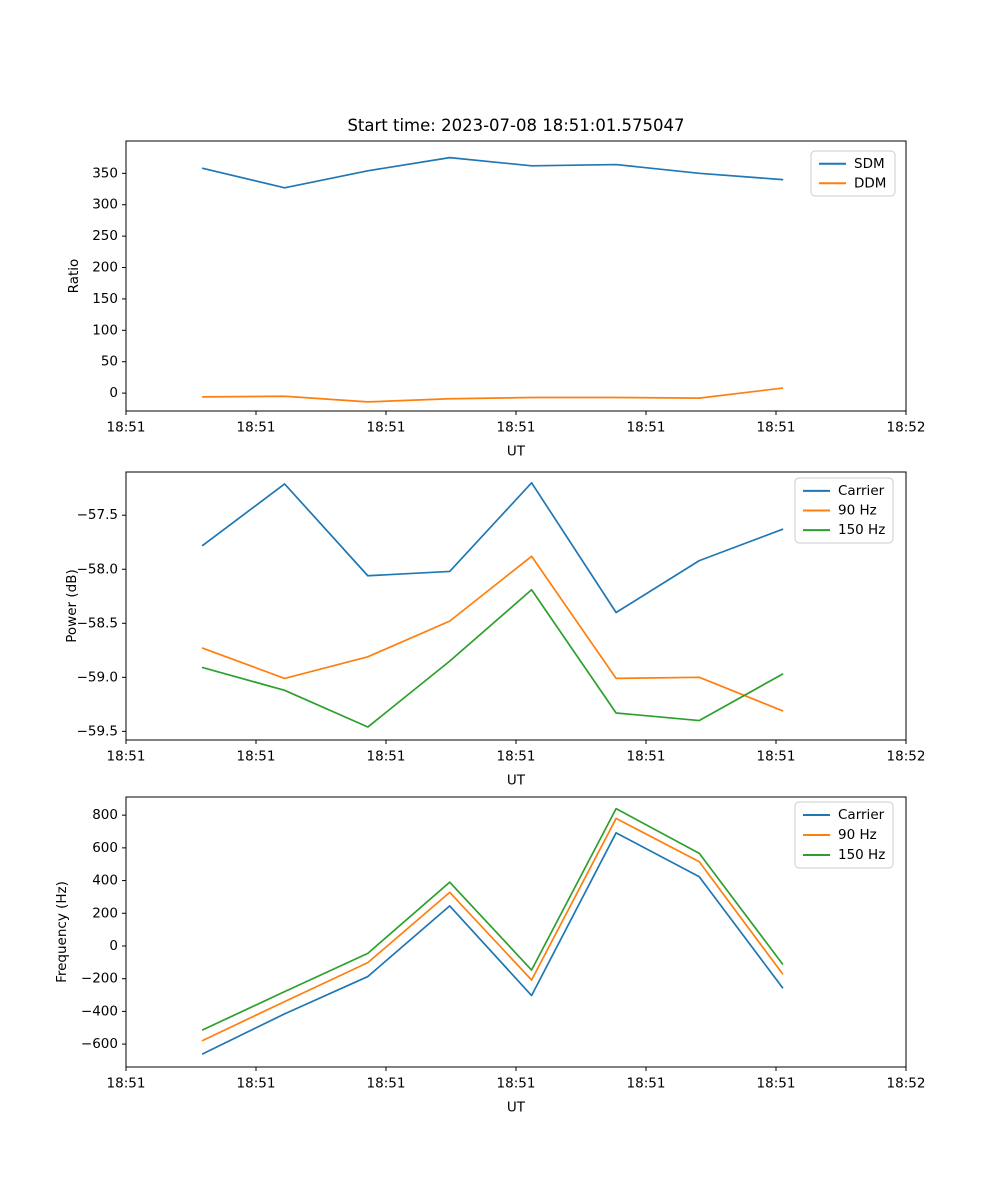  I want to click on ratio-series-SDM, so click(492, 172).